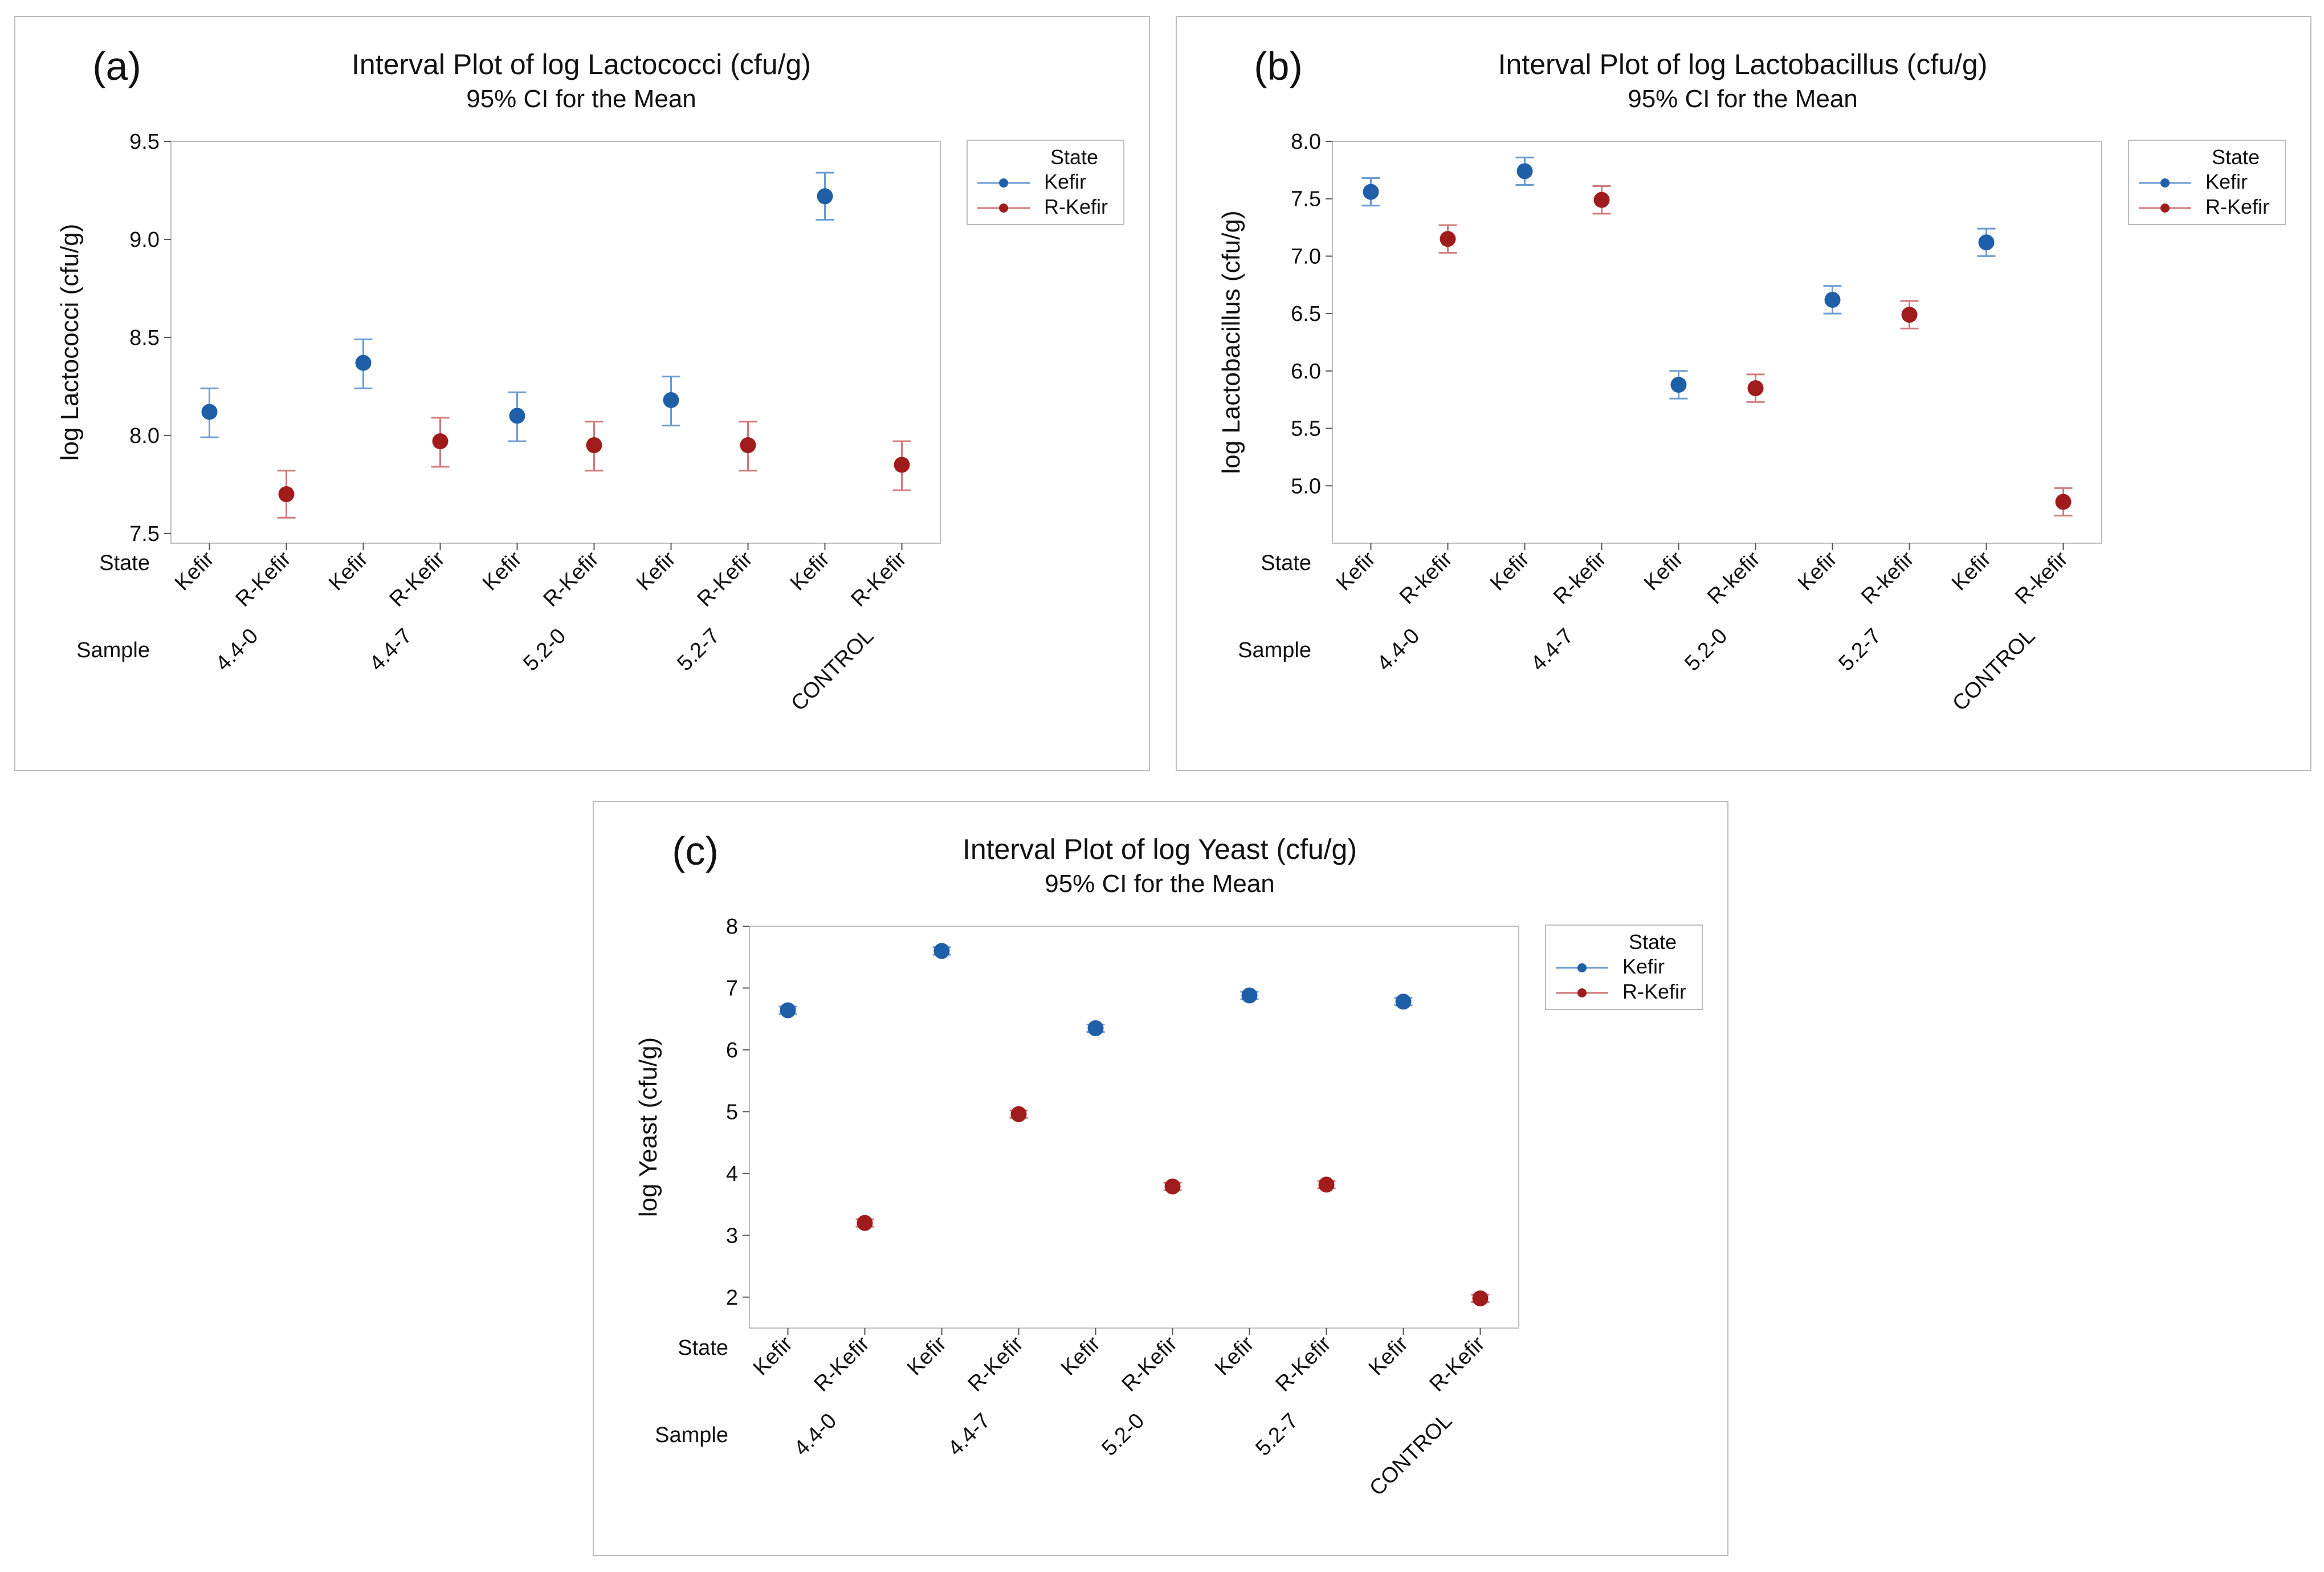 The image size is (2324, 1572). Describe the element at coordinates (732, 1298) in the screenshot. I see `y-tick-label: 2` at that location.